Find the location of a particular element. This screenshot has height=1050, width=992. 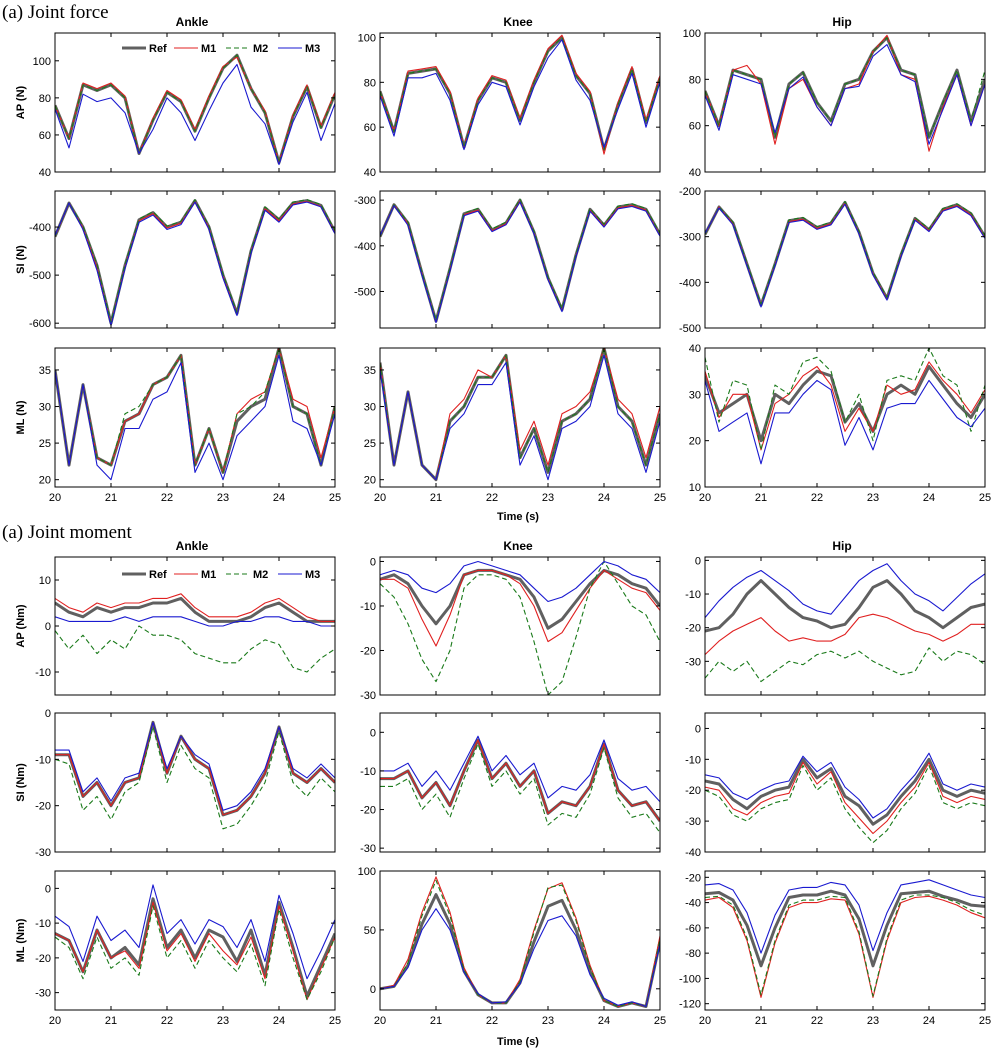

y-tick-label: -30 is located at coordinates (43, 853).